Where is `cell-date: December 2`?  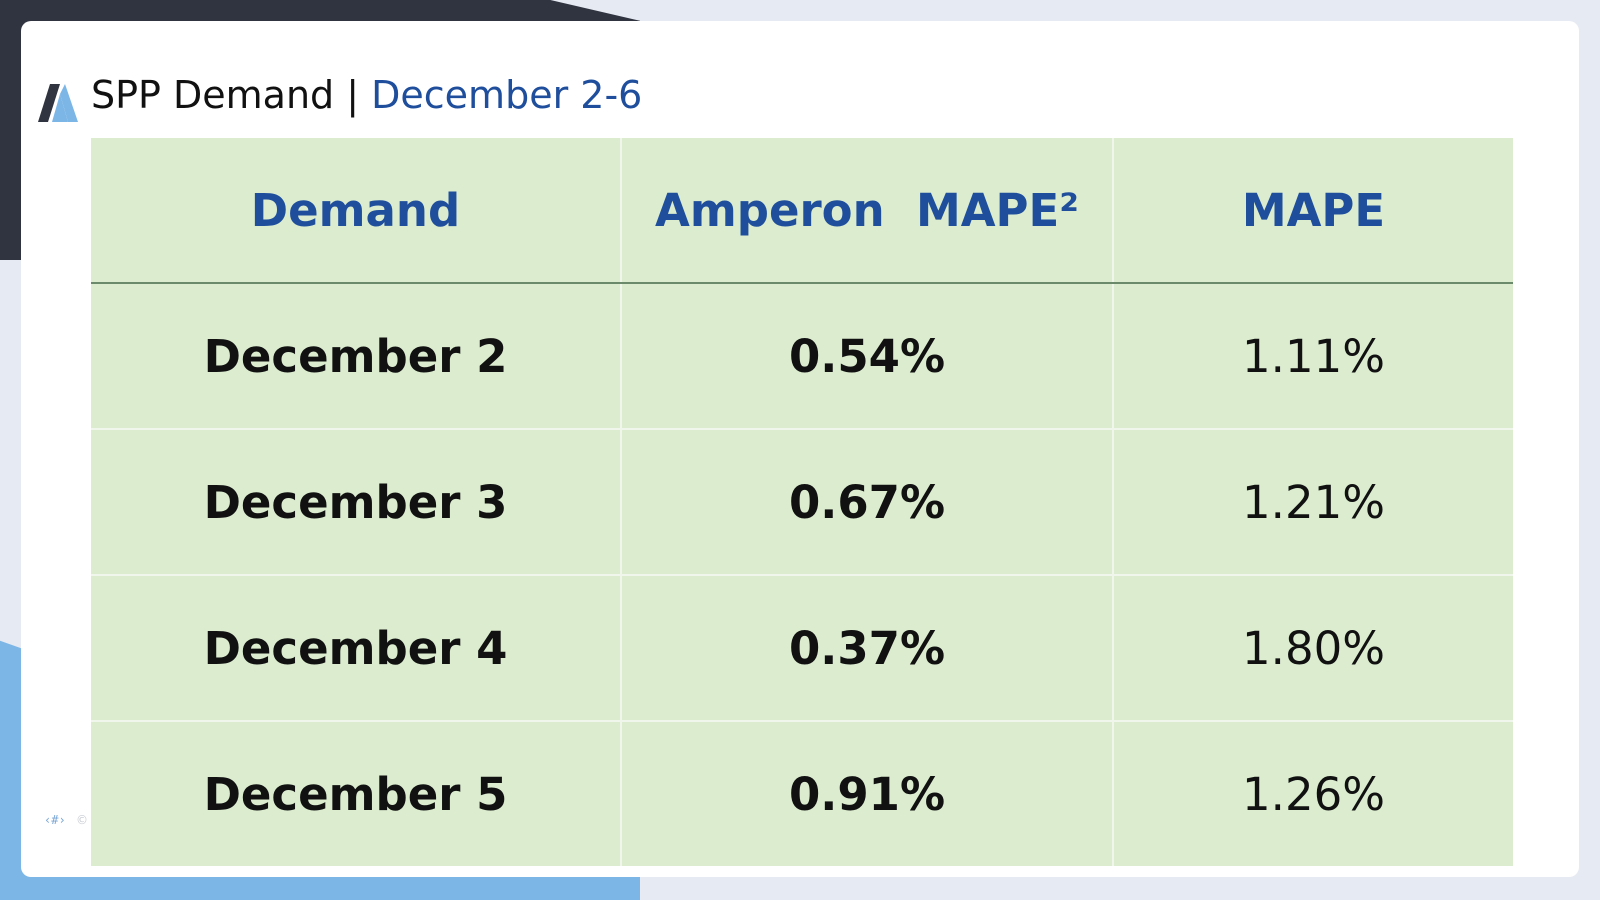
cell-date: December 2 is located at coordinates (355, 356).